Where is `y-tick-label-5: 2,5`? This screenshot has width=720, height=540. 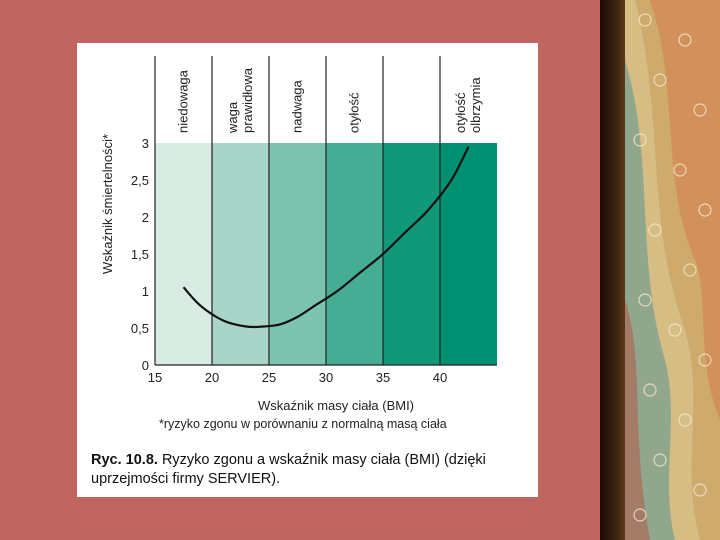
y-tick-label-5: 2,5 is located at coordinates (140, 180).